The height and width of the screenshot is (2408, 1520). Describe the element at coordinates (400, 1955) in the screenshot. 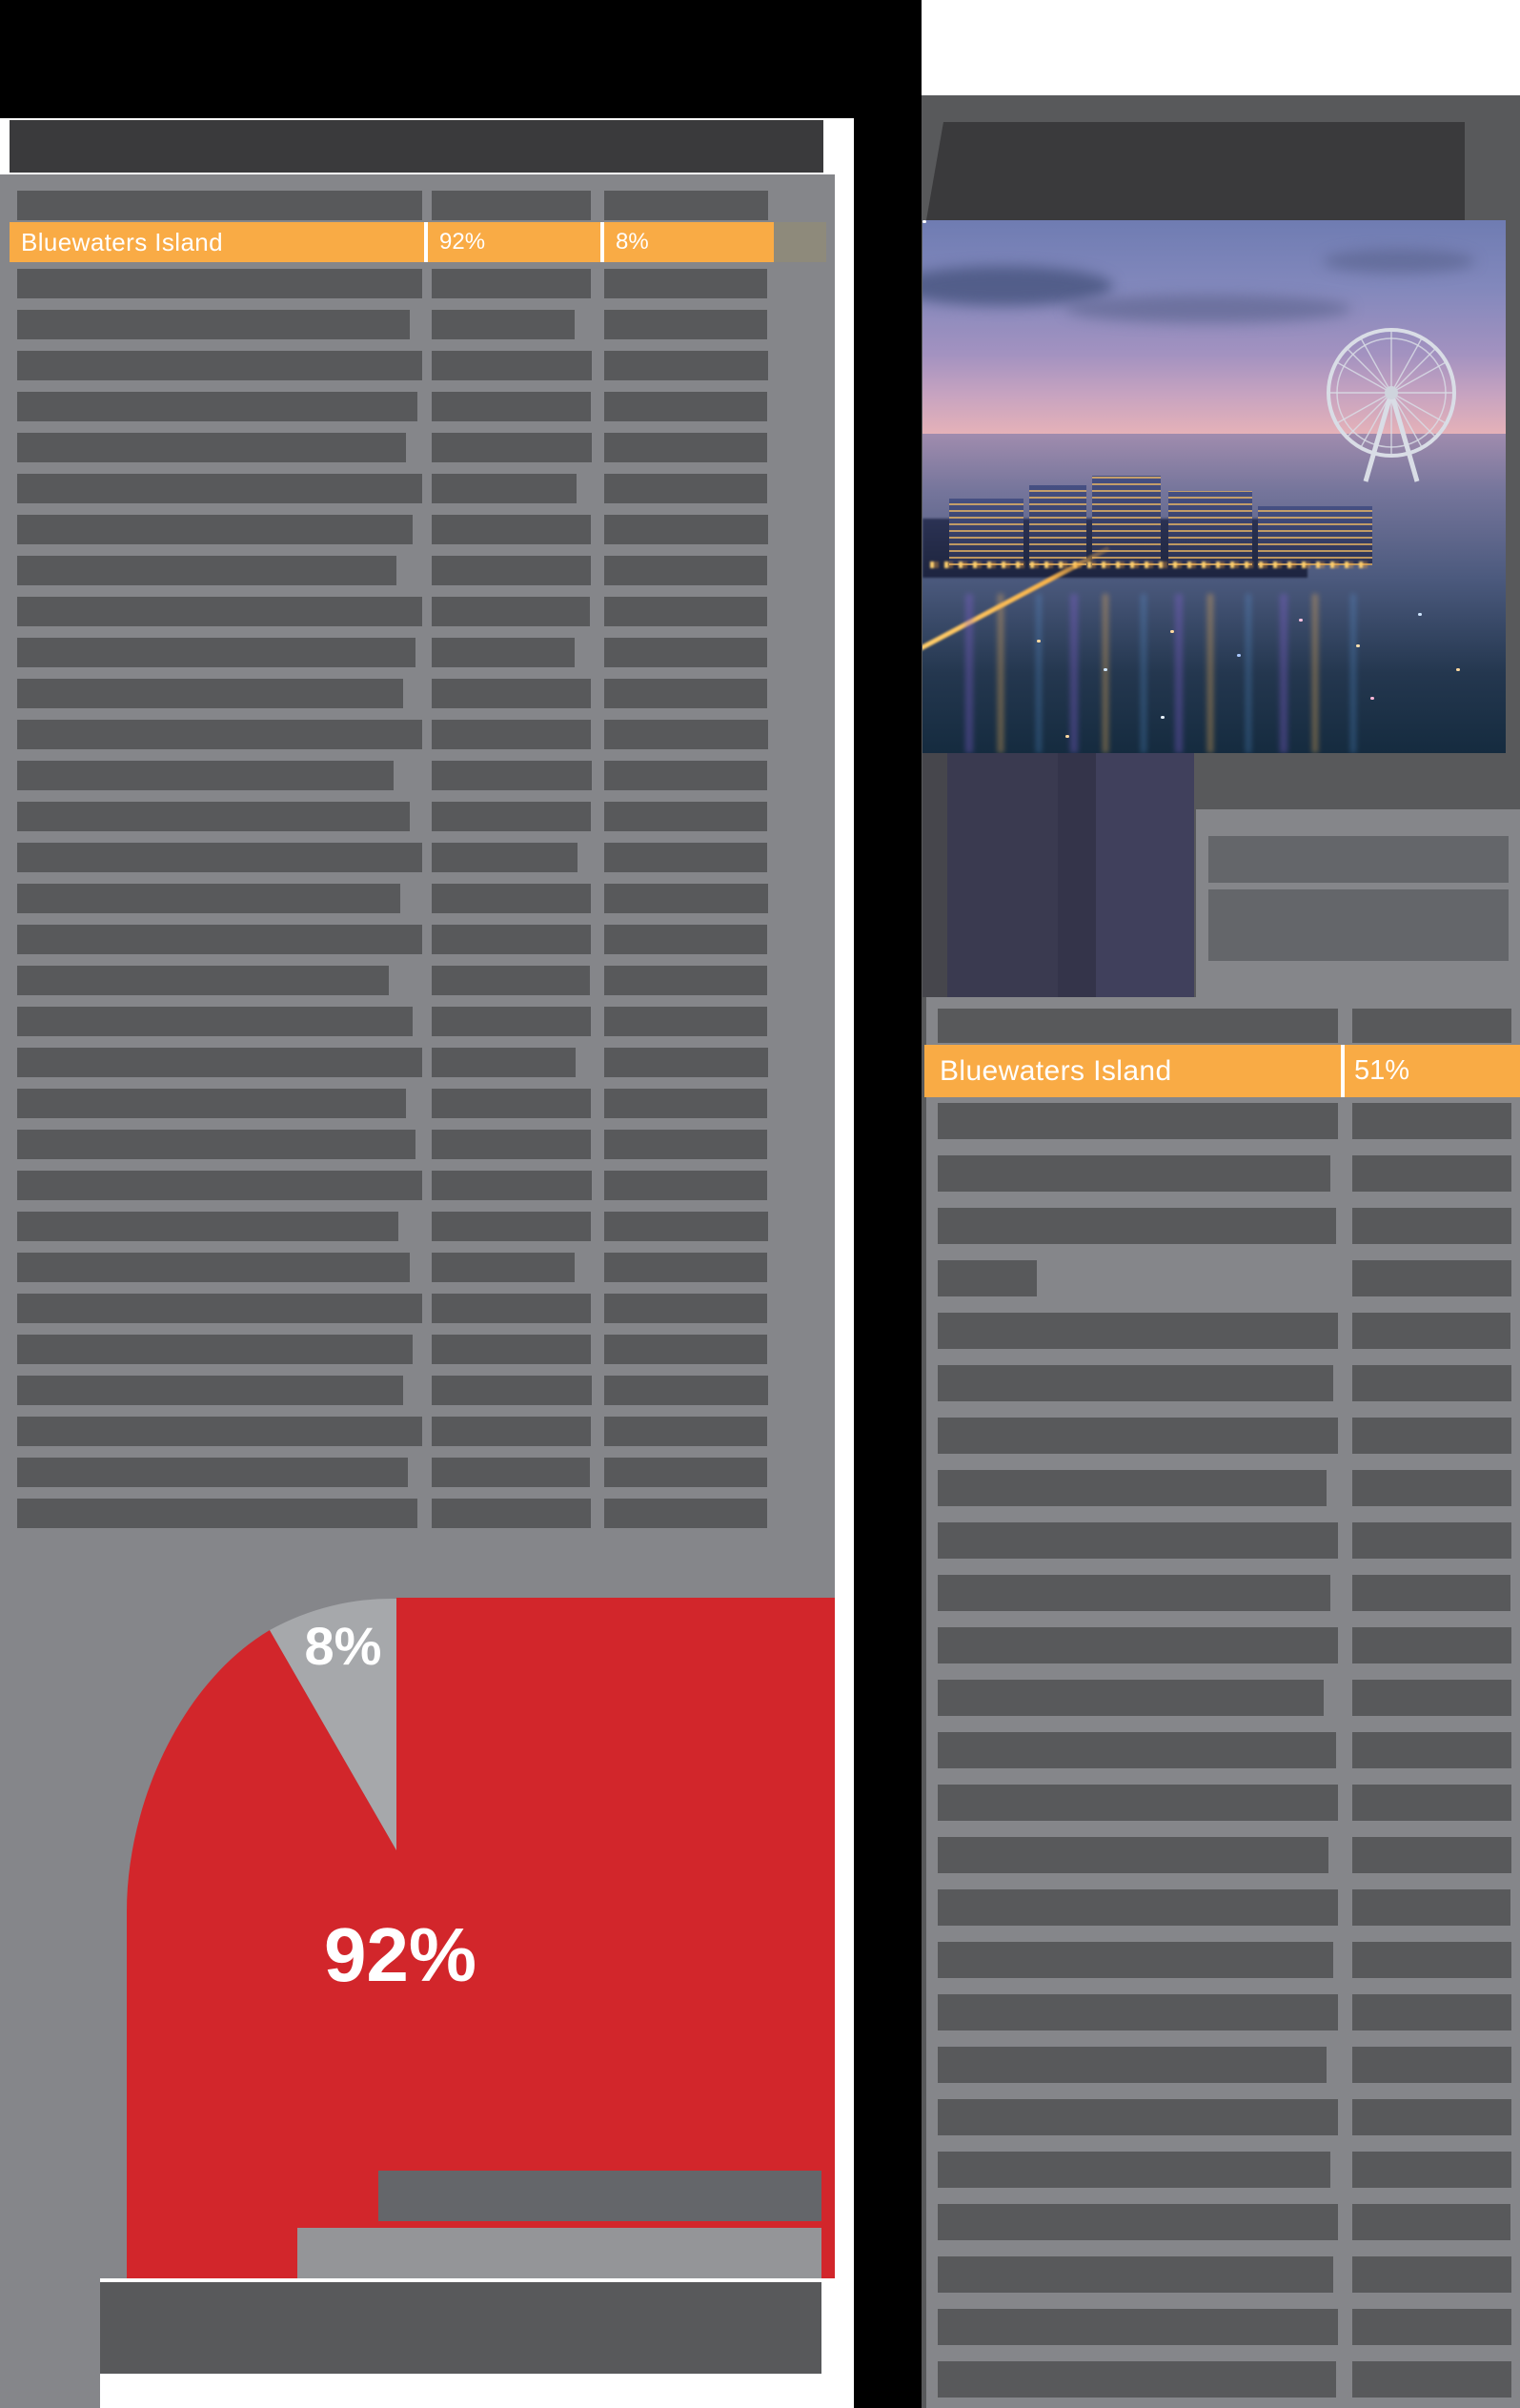

I see `pie-label-92: 92%` at that location.